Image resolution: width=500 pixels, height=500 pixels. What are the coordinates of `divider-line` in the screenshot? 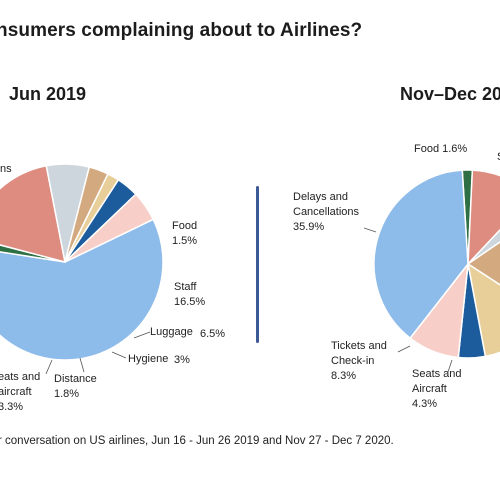 It's located at (257, 264).